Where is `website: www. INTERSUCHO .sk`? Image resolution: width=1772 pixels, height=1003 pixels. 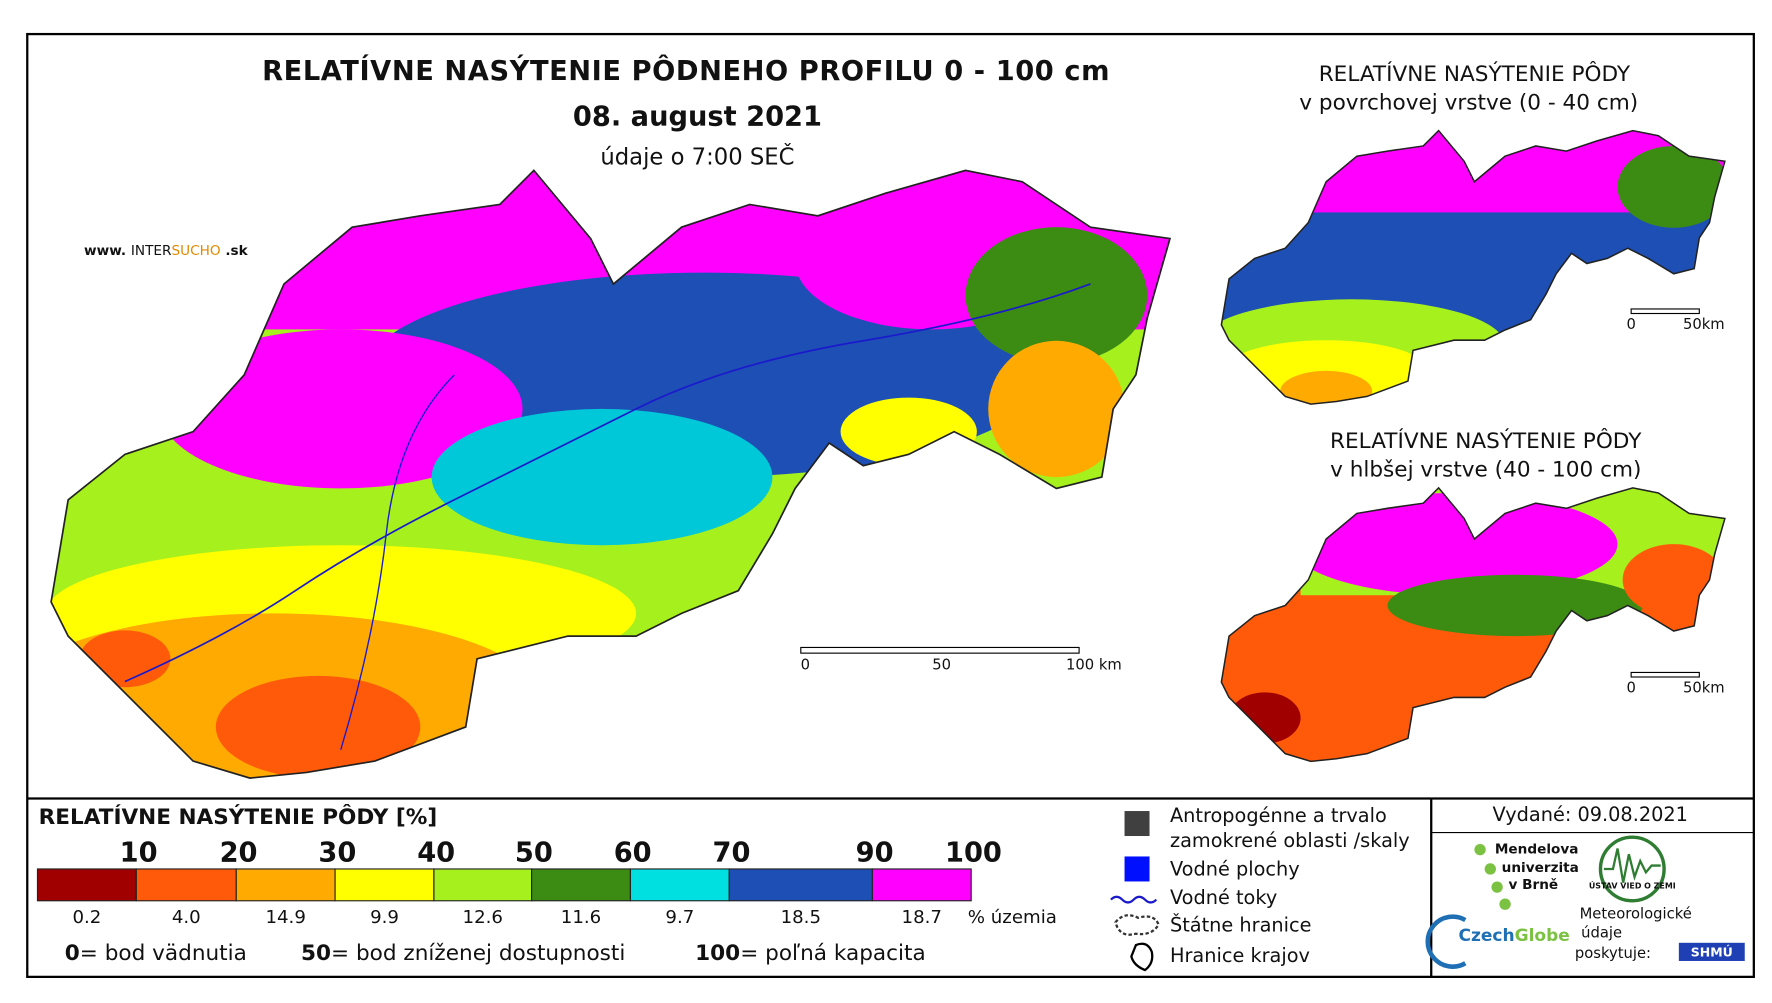
website: www. INTERSUCHO .sk is located at coordinates (166, 251).